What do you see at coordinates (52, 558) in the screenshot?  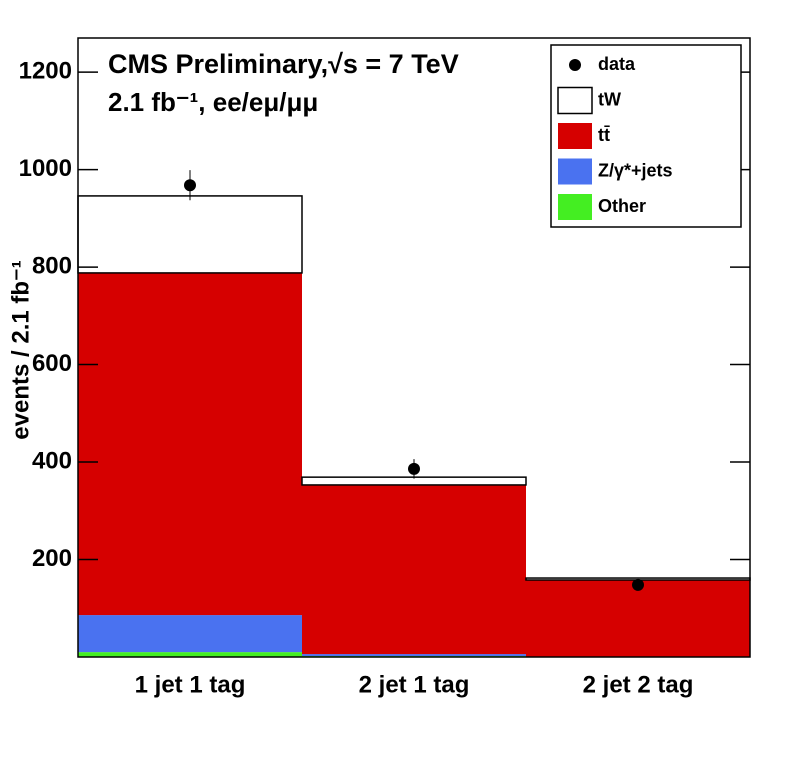 I see `y-tick-label: 200` at bounding box center [52, 558].